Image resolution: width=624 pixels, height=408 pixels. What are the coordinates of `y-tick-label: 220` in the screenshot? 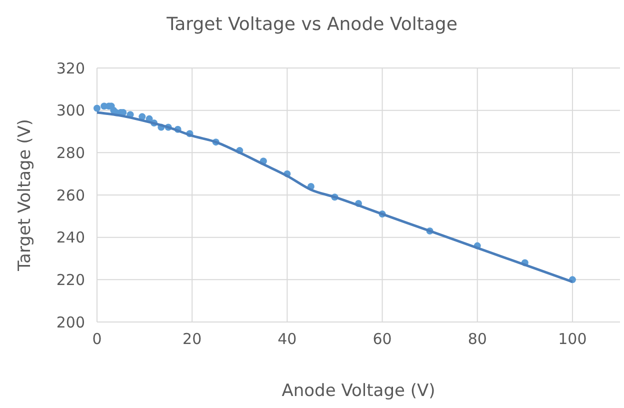 It's located at (70, 279).